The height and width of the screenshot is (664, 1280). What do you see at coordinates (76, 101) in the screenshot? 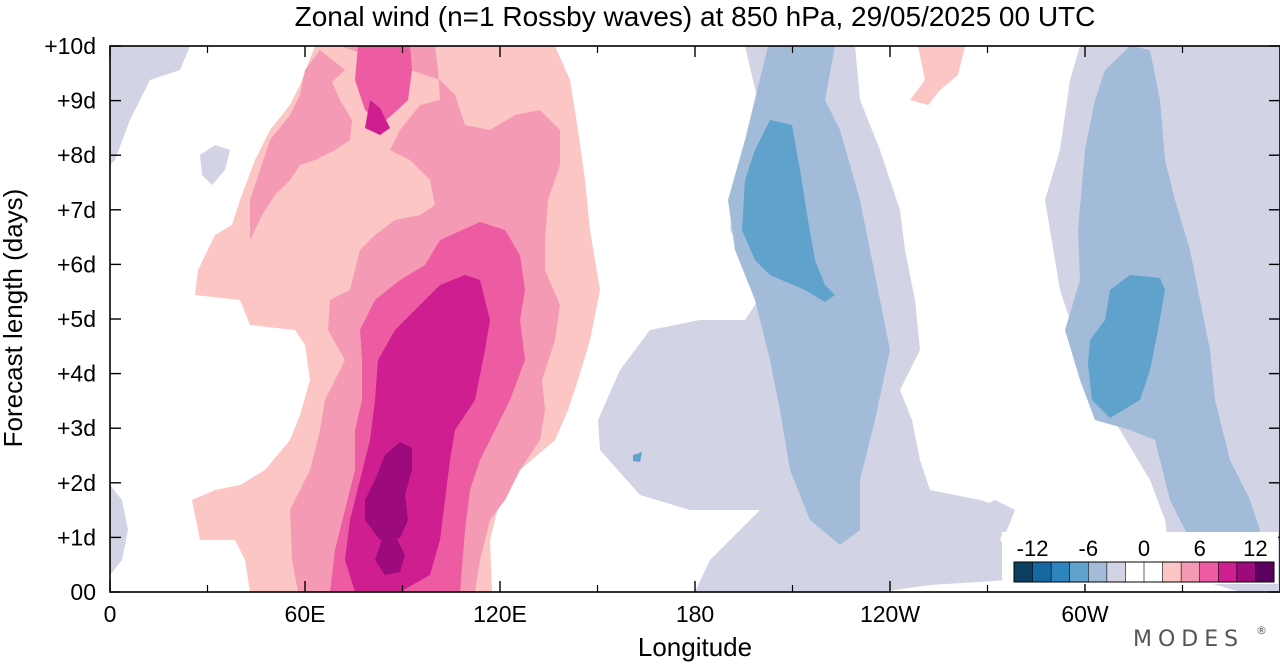
I see `y-tick-label: +9d` at bounding box center [76, 101].